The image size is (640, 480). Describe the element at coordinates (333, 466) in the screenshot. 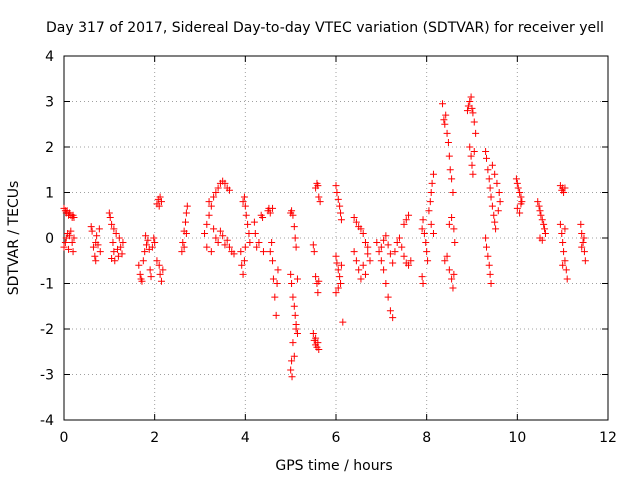

I see `x-axis-title: GPS time / hours` at that location.